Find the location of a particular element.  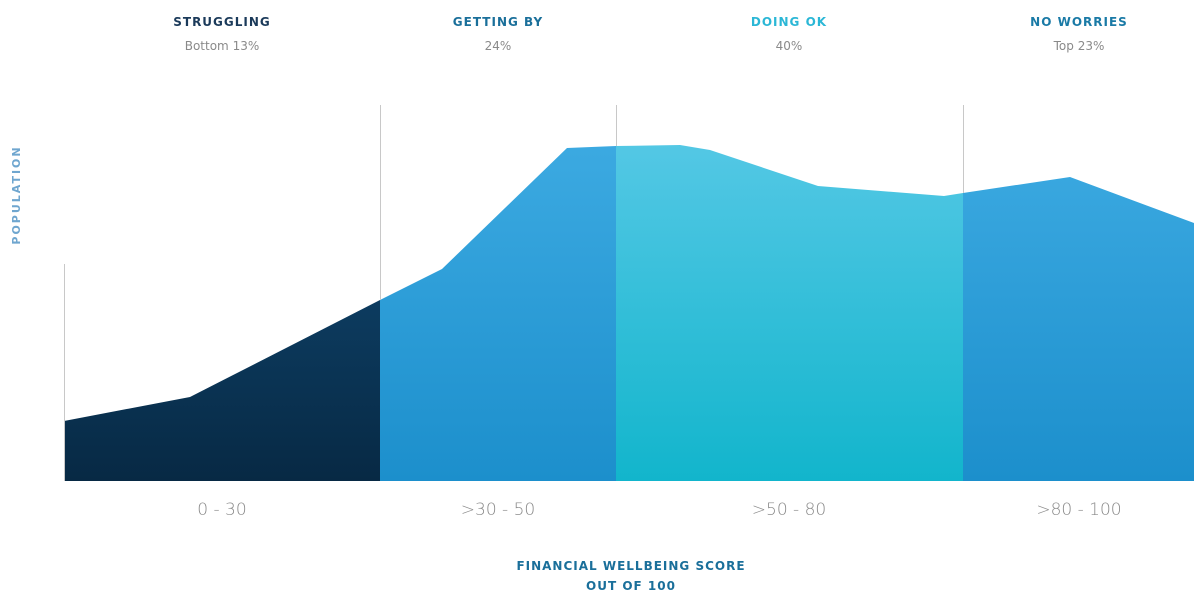

x-axis-label: OUT OF 100 is located at coordinates (631, 585).